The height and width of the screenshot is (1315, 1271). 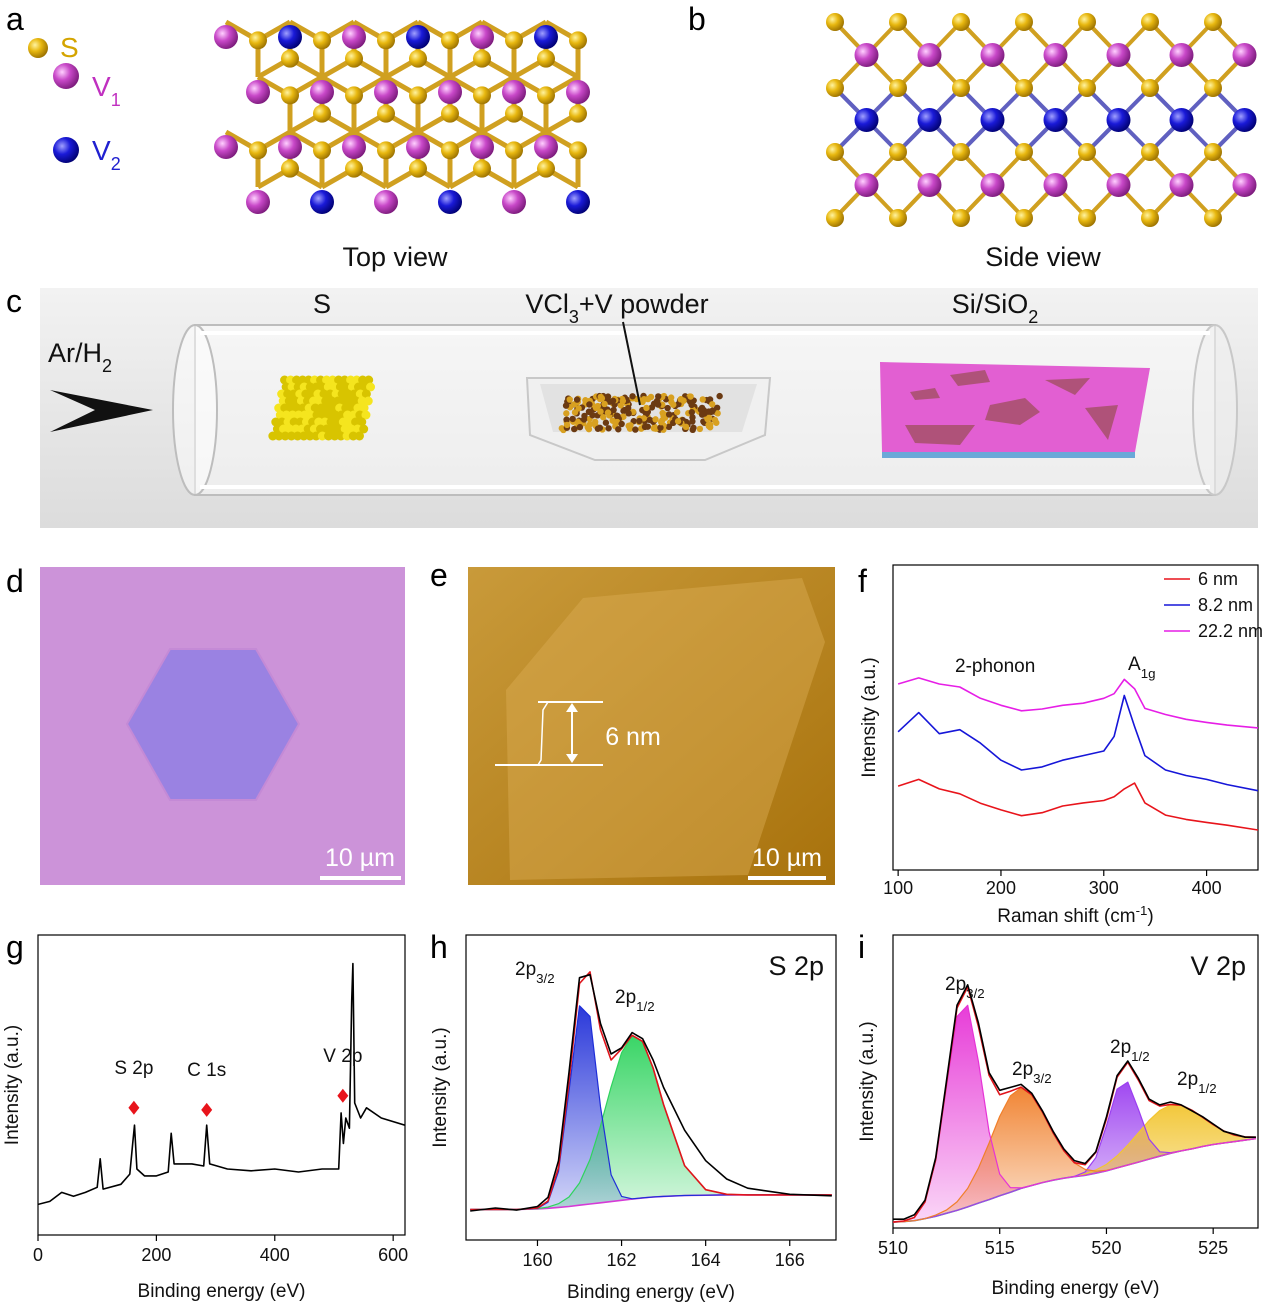 What do you see at coordinates (393, 1255) in the screenshot?
I see `x-tick-label: 600` at bounding box center [393, 1255].